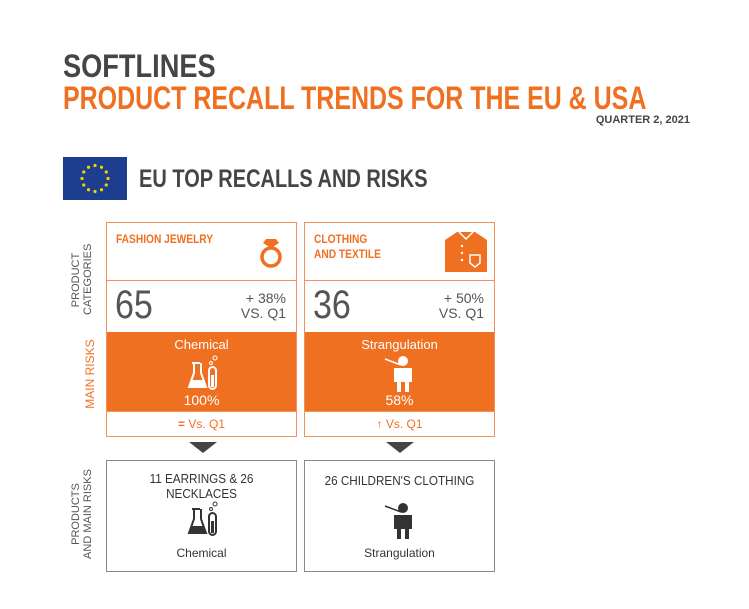 Image resolution: width=749 pixels, height=609 pixels. I want to click on eu-flag-icon, so click(95, 178).